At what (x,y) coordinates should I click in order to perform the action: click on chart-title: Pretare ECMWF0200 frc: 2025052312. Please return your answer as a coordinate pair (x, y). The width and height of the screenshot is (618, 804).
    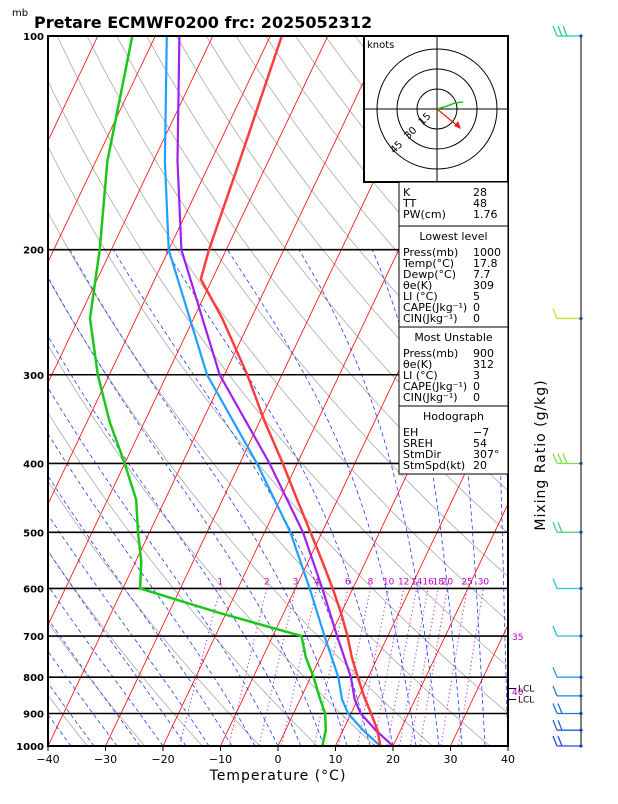
    Looking at the image, I should click on (203, 22).